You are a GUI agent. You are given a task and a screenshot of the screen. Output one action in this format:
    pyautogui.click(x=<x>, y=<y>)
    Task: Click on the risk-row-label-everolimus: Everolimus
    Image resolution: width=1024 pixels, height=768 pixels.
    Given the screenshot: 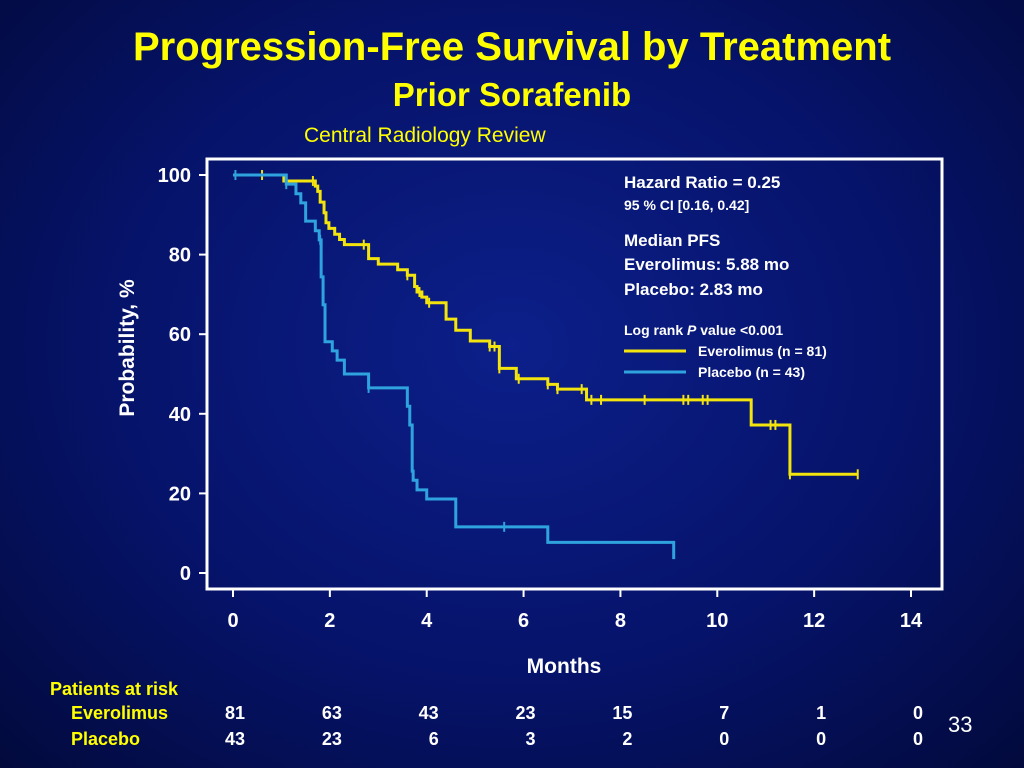 What is the action you would take?
    pyautogui.click(x=120, y=713)
    